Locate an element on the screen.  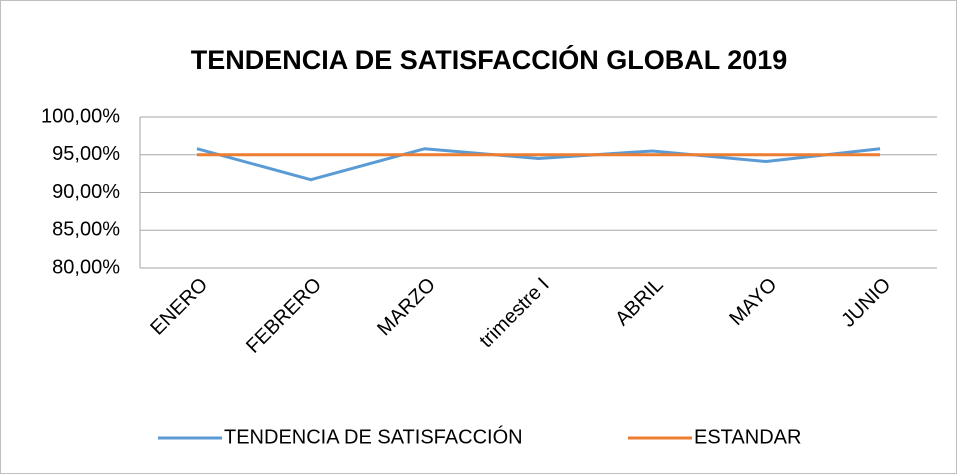
y-tick-label: 100,00% is located at coordinates (80, 116).